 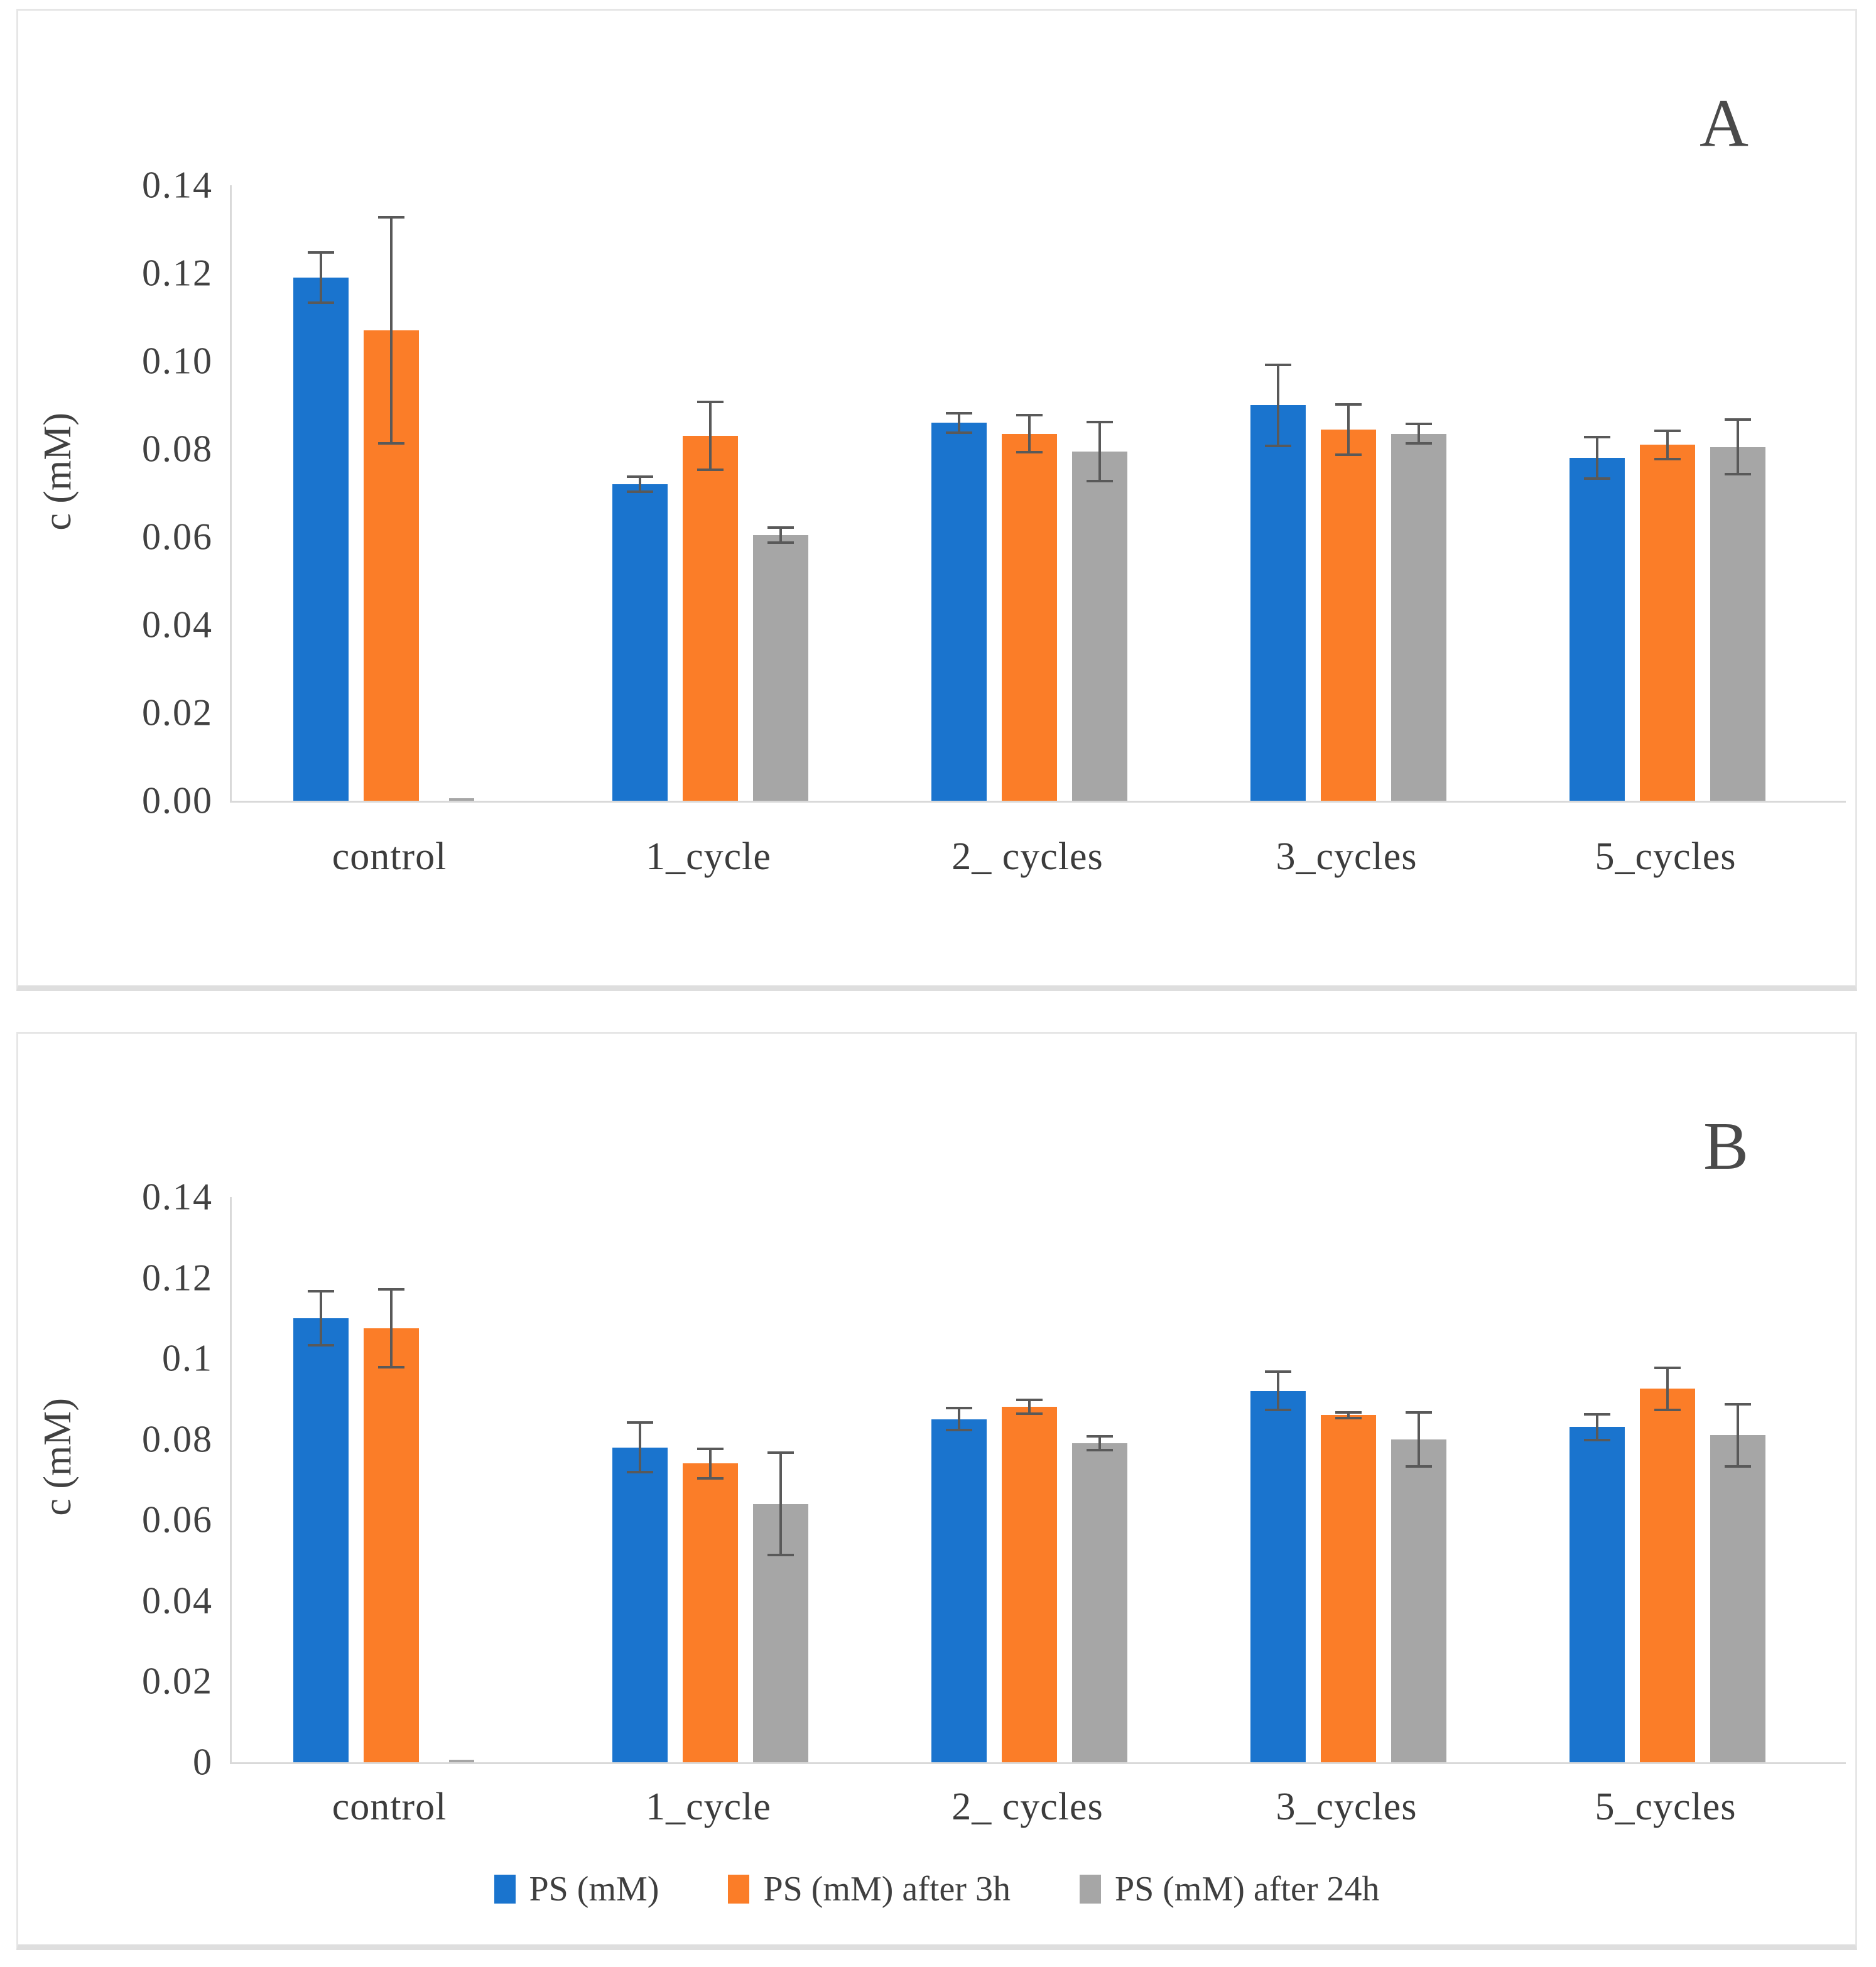 I want to click on y-tick-label: 0.08, so click(x=177, y=449).